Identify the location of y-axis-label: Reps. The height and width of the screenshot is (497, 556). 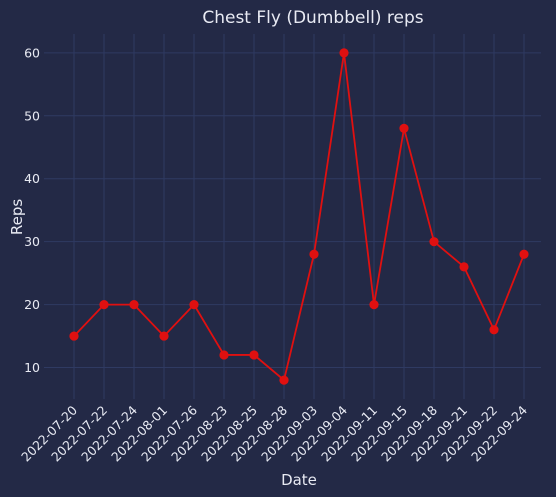
(17, 217).